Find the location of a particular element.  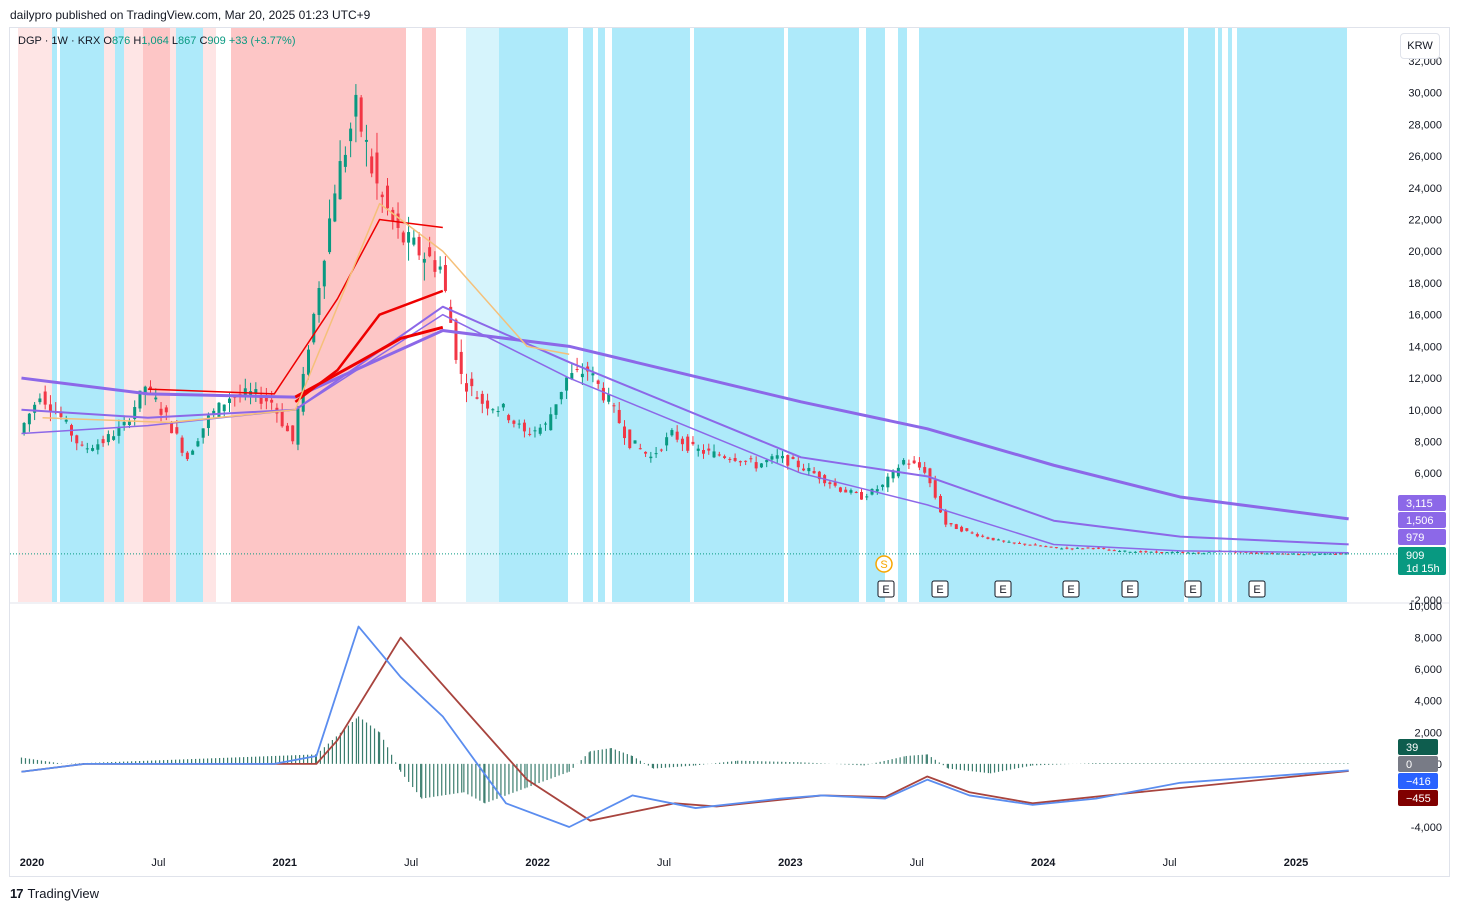

price-axis-tick: 10,000 is located at coordinates (1425, 411).